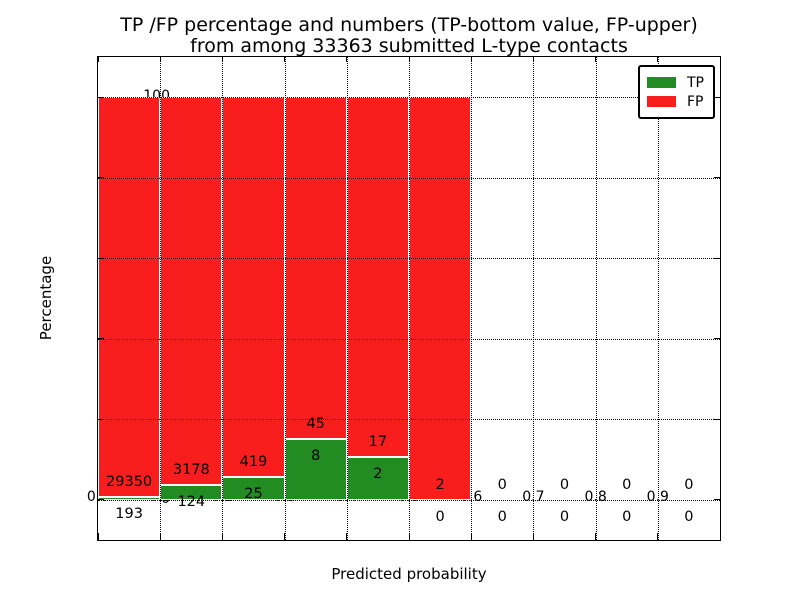 The height and width of the screenshot is (600, 800). What do you see at coordinates (689, 516) in the screenshot?
I see `tp-count-label-9: 0` at bounding box center [689, 516].